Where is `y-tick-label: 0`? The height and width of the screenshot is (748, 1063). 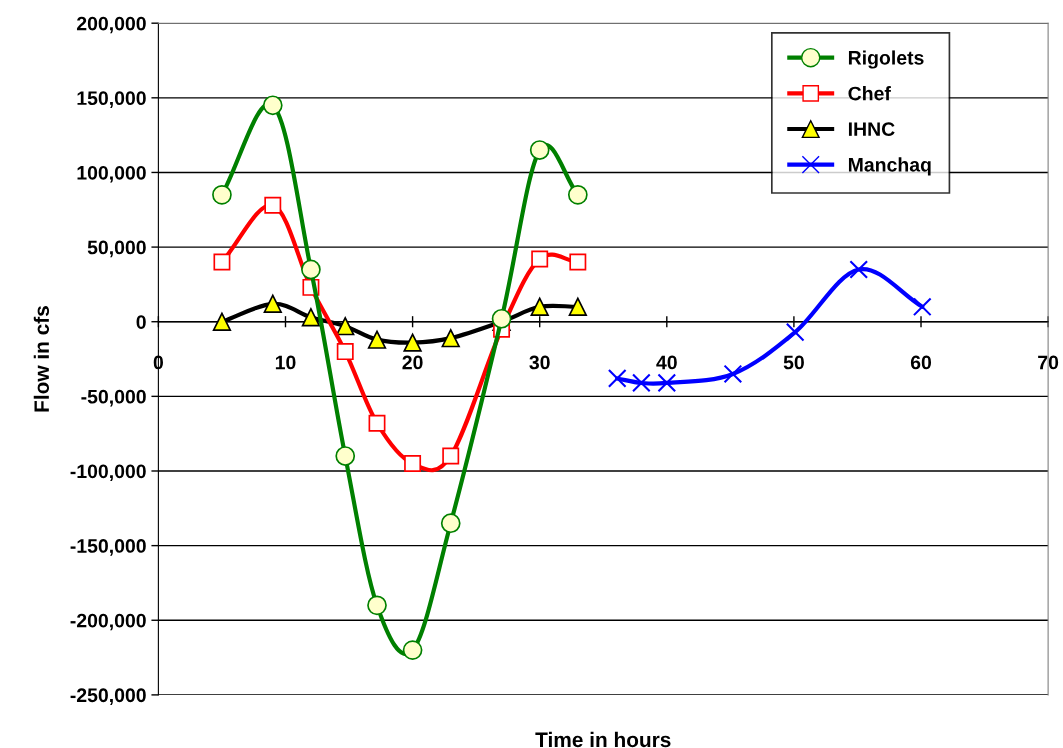
y-tick-label: 0 is located at coordinates (141, 322).